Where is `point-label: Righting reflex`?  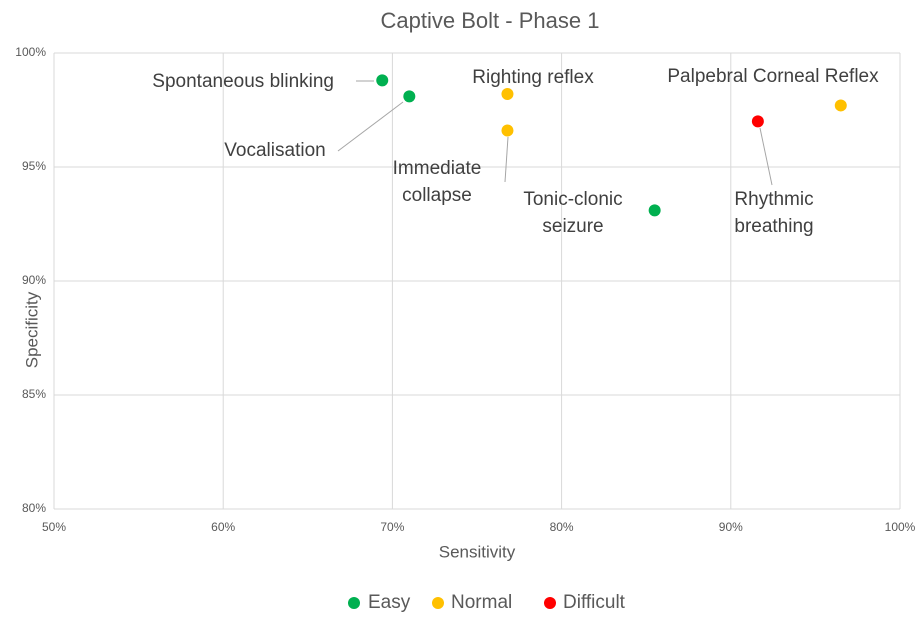 point-label: Righting reflex is located at coordinates (533, 77).